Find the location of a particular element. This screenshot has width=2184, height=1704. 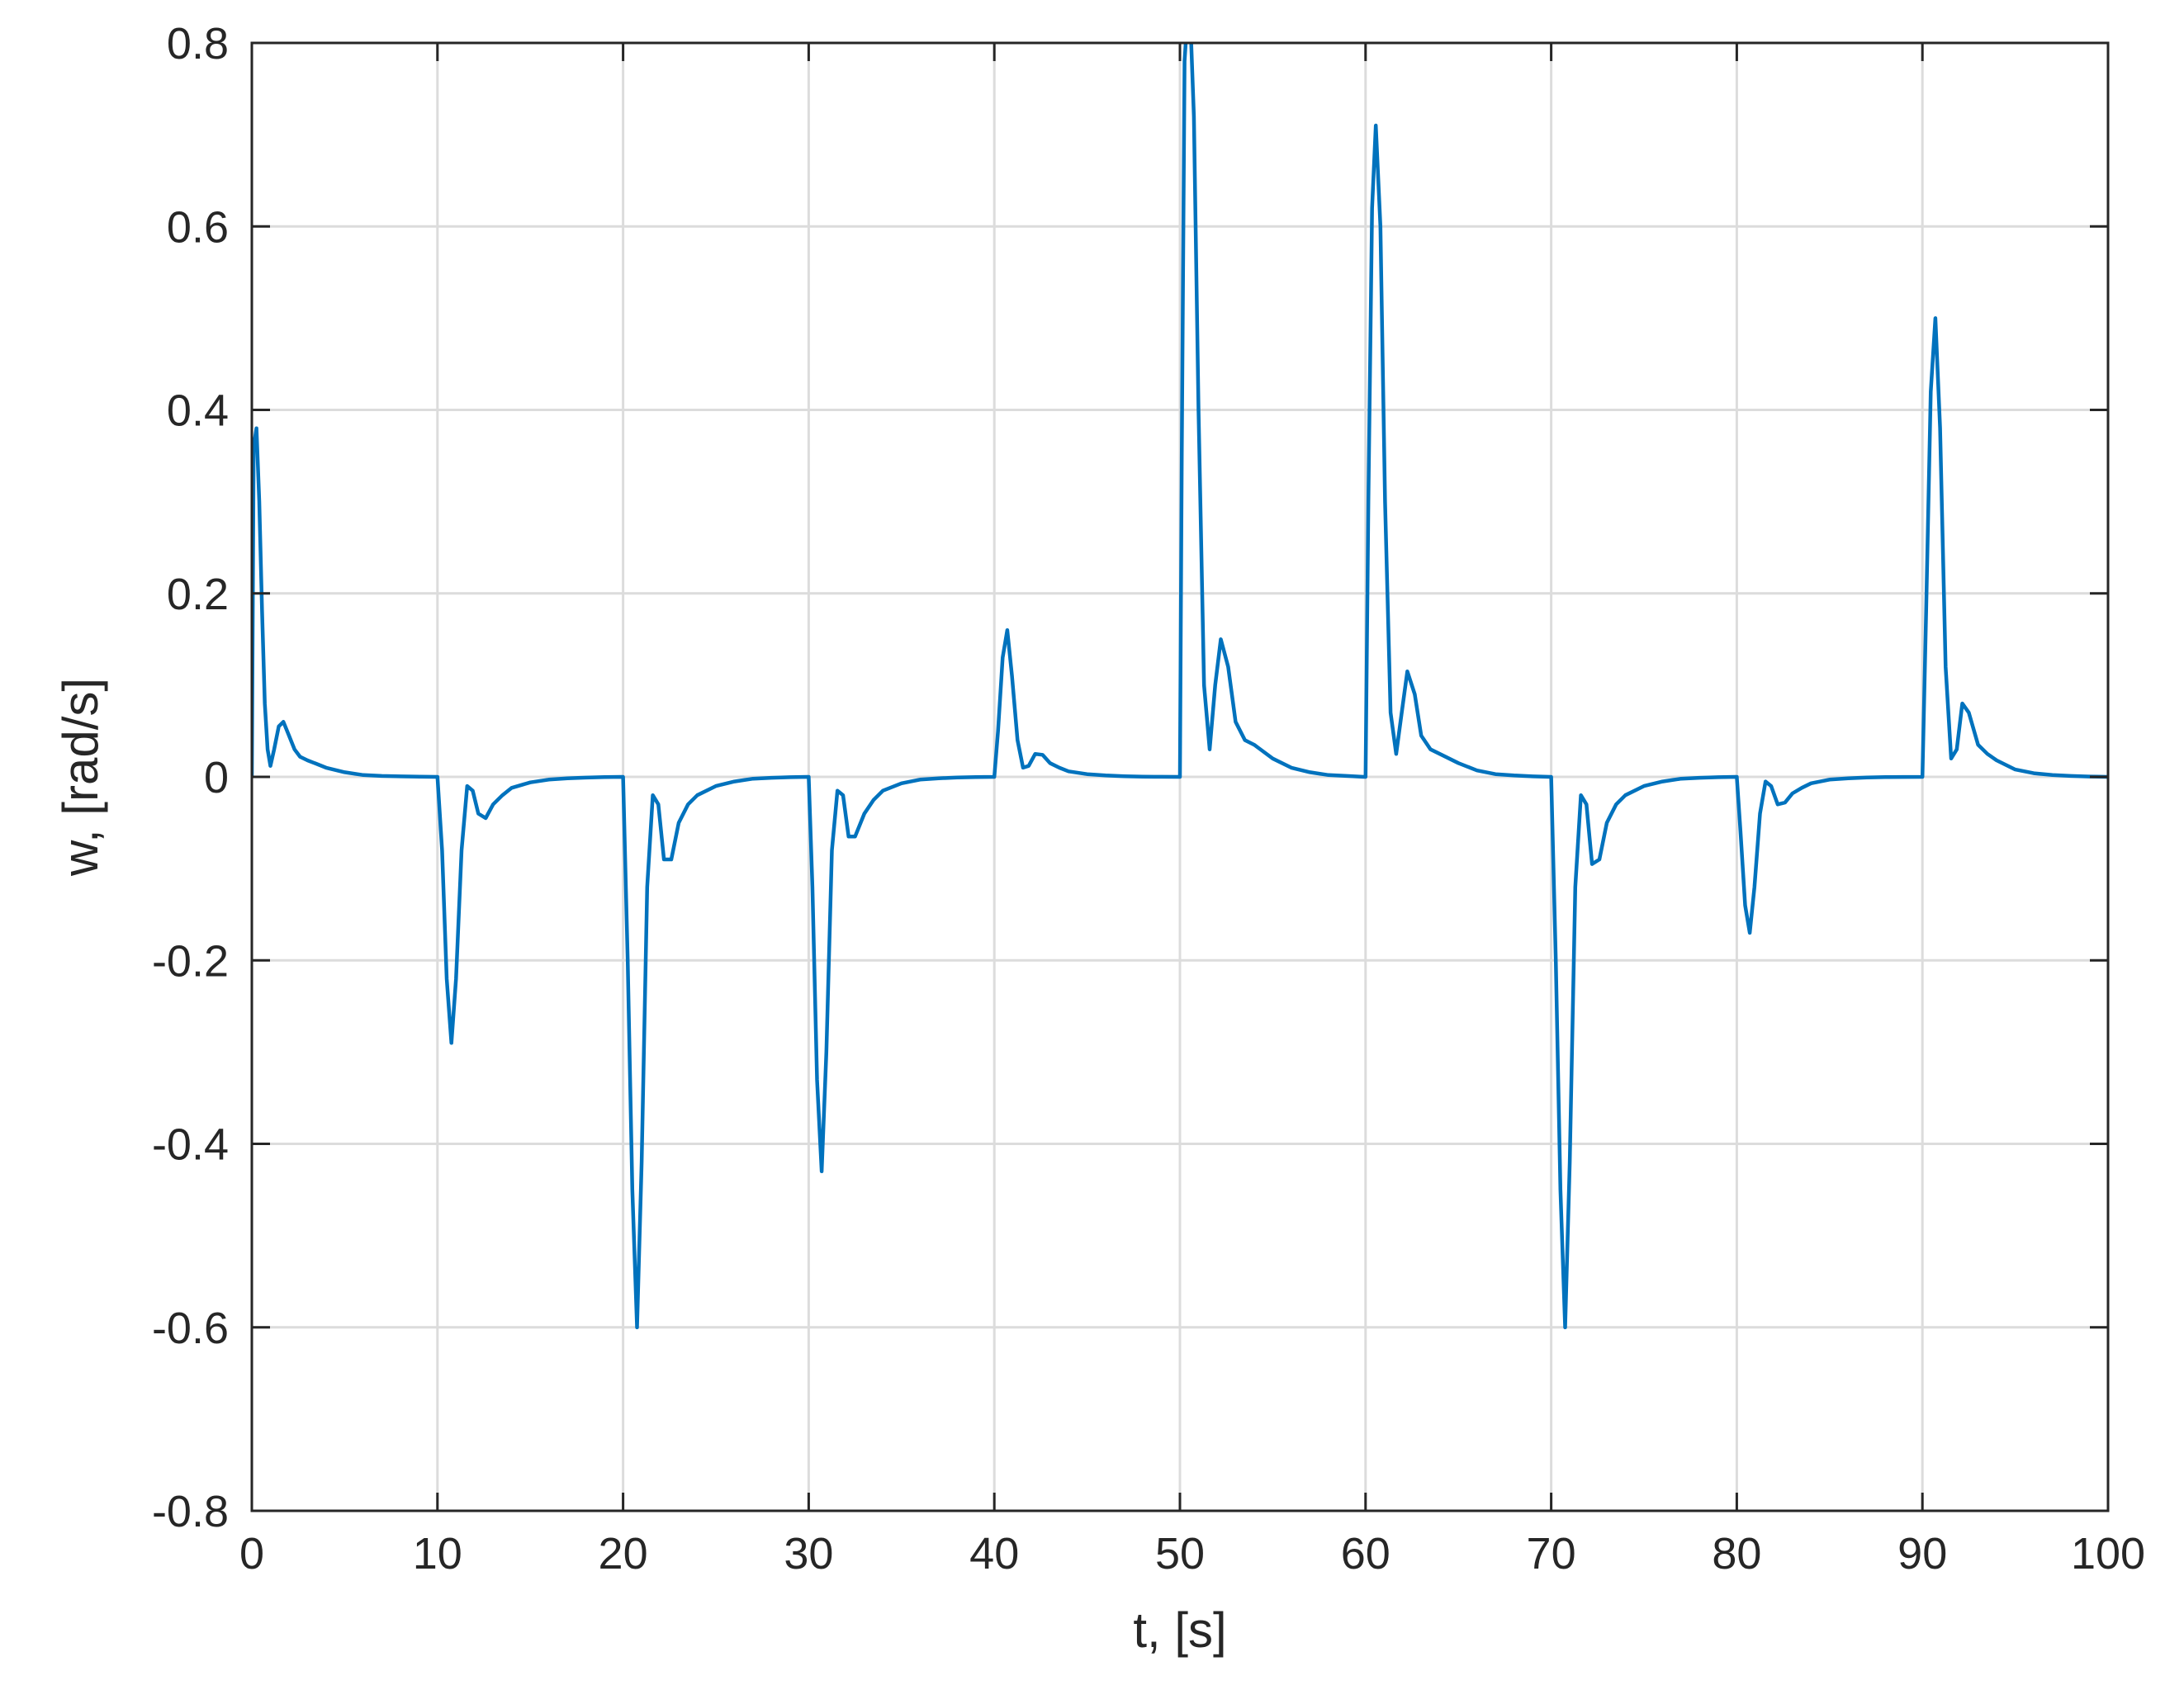

x-tick-label: 30 is located at coordinates (808, 1554).